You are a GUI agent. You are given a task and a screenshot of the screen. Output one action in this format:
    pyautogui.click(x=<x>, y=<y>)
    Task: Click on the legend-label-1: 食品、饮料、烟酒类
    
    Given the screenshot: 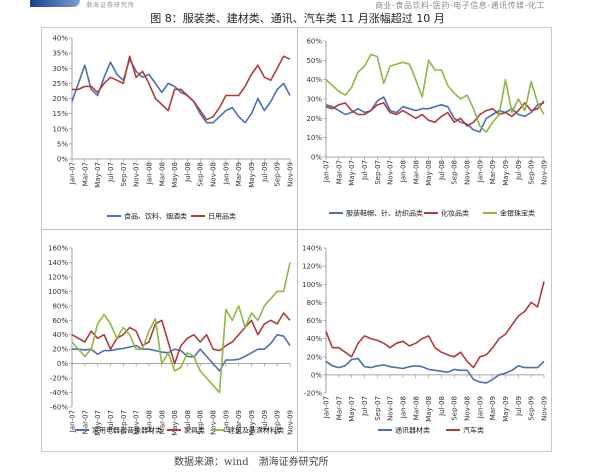 What is the action you would take?
    pyautogui.click(x=155, y=216)
    